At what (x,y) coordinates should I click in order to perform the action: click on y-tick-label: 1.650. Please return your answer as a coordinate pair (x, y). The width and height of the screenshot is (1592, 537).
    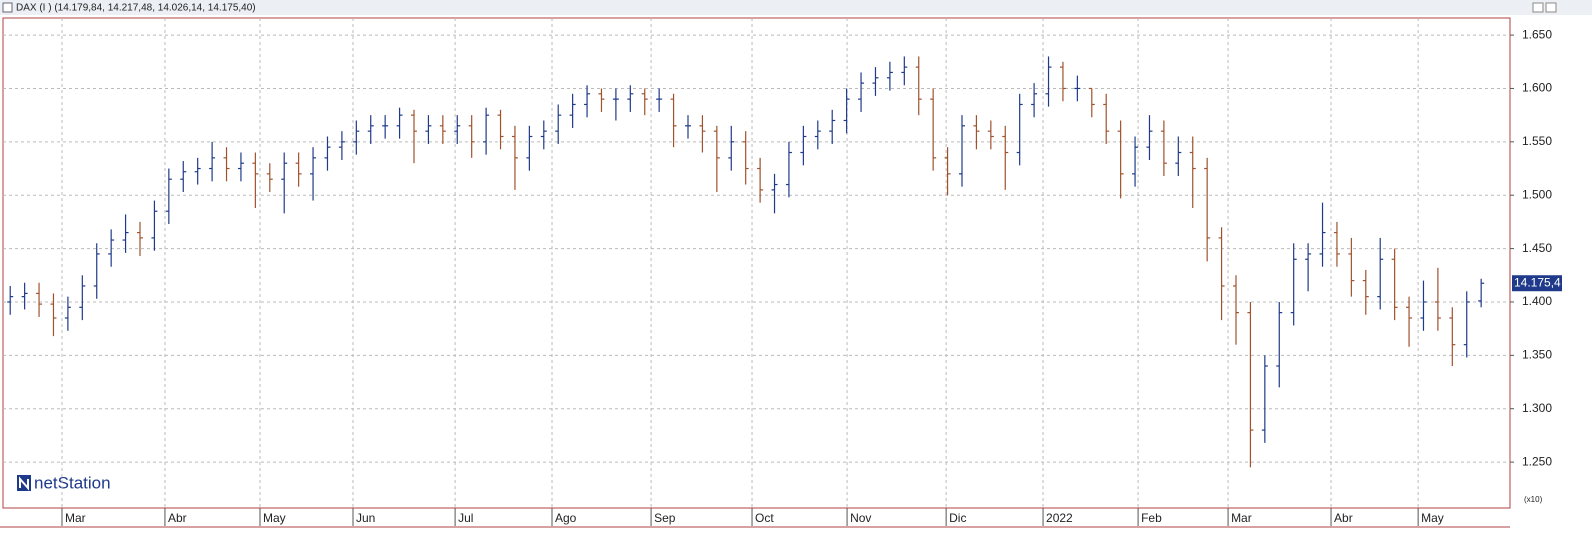
    Looking at the image, I should click on (1537, 34).